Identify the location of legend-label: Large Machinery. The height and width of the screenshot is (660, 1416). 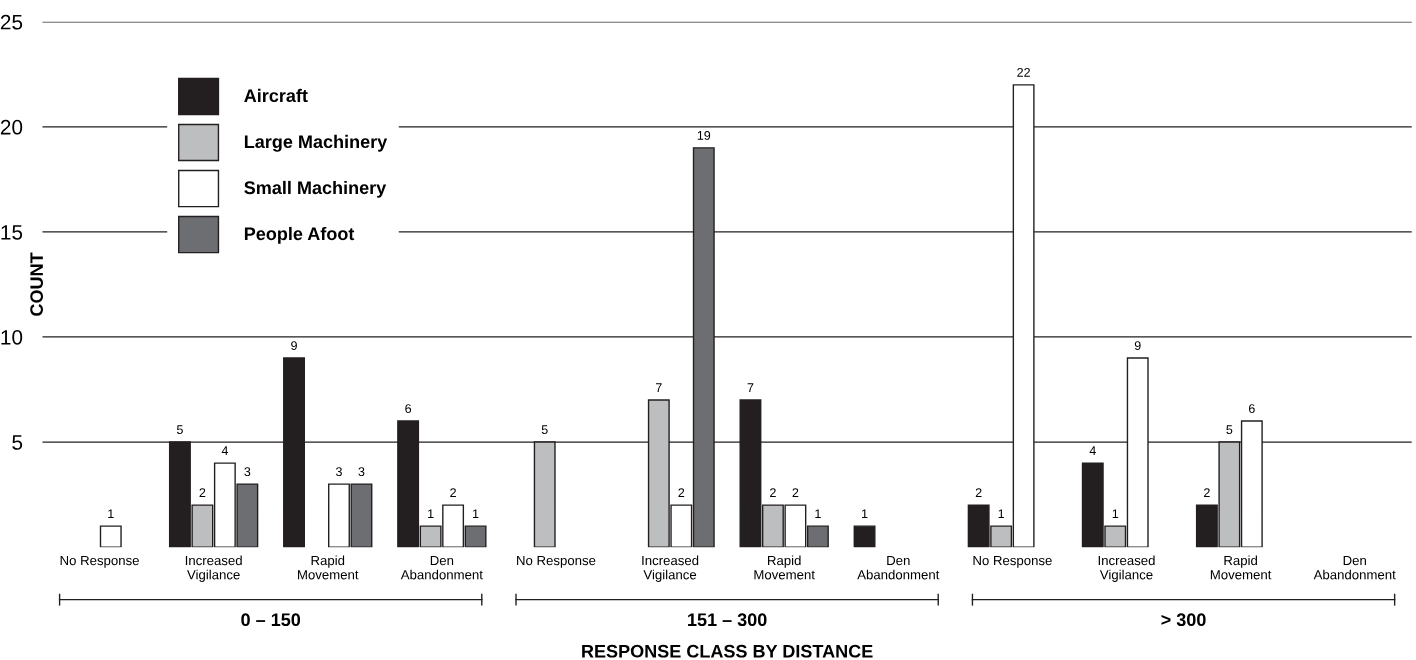
(316, 143).